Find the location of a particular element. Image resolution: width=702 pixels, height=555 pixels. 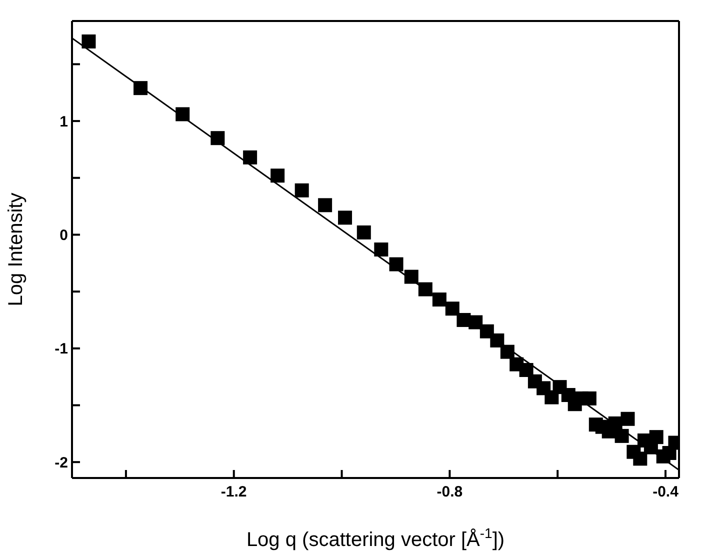

y-tick-label: -2 is located at coordinates (61, 463).